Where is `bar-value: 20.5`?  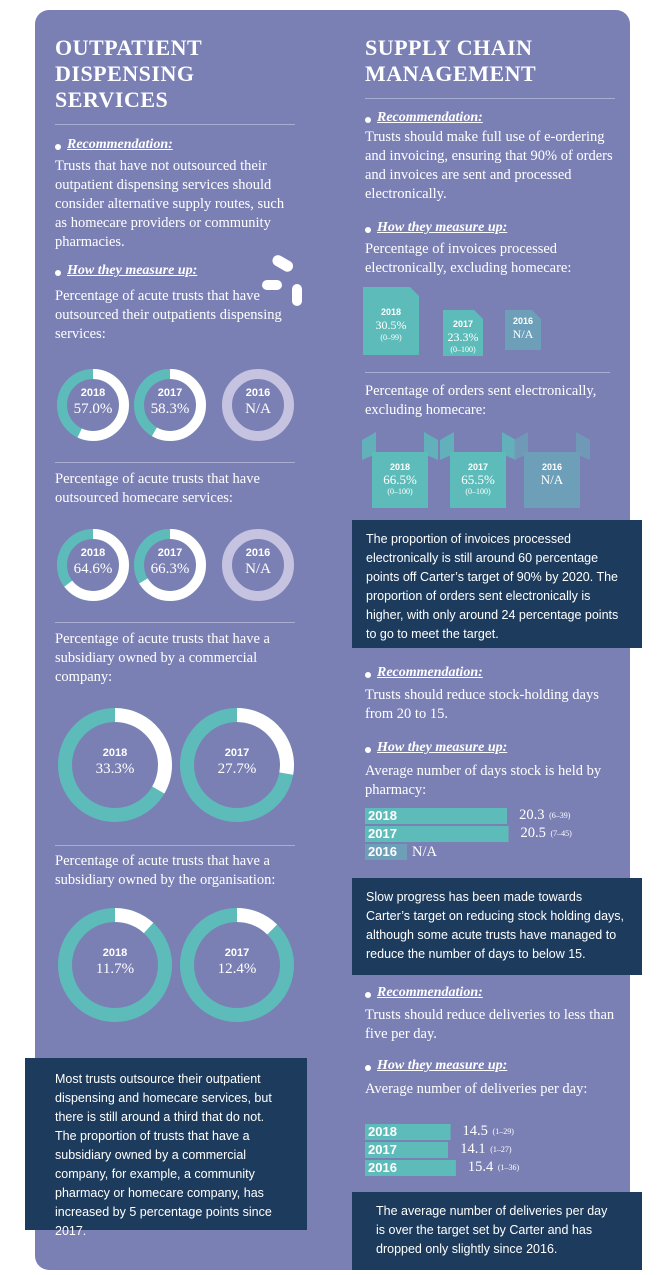
bar-value: 20.5 is located at coordinates (533, 833).